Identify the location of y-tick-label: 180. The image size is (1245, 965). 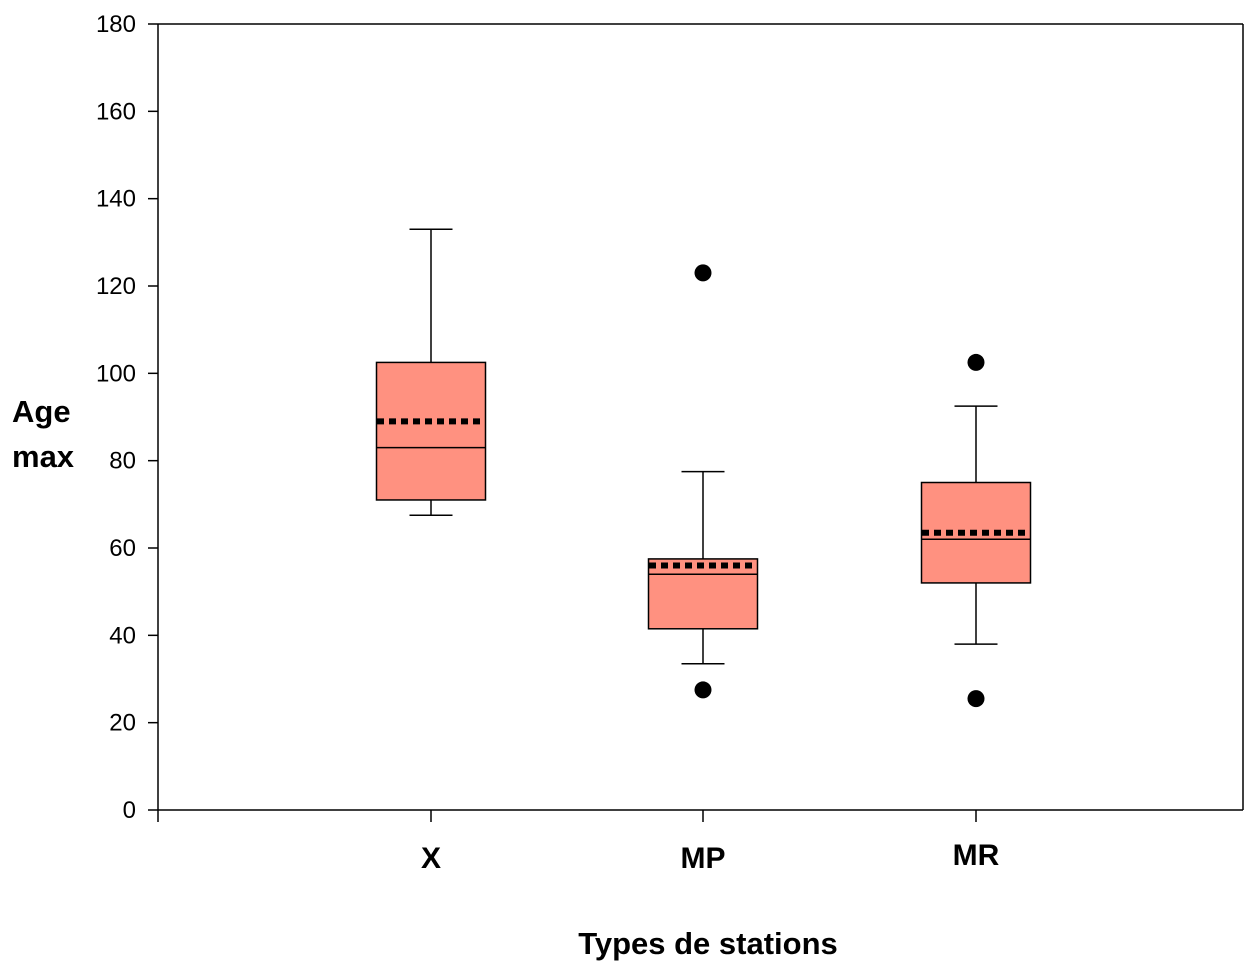
(116, 24).